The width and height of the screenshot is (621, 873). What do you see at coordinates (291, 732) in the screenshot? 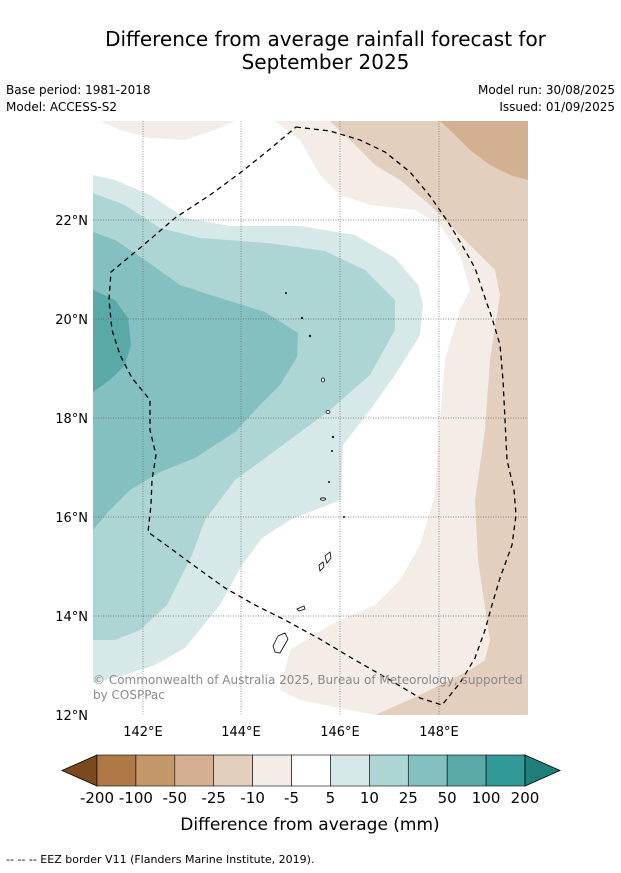
I see `longitude-labels: 142°E 144°E 146°E 148°E` at bounding box center [291, 732].